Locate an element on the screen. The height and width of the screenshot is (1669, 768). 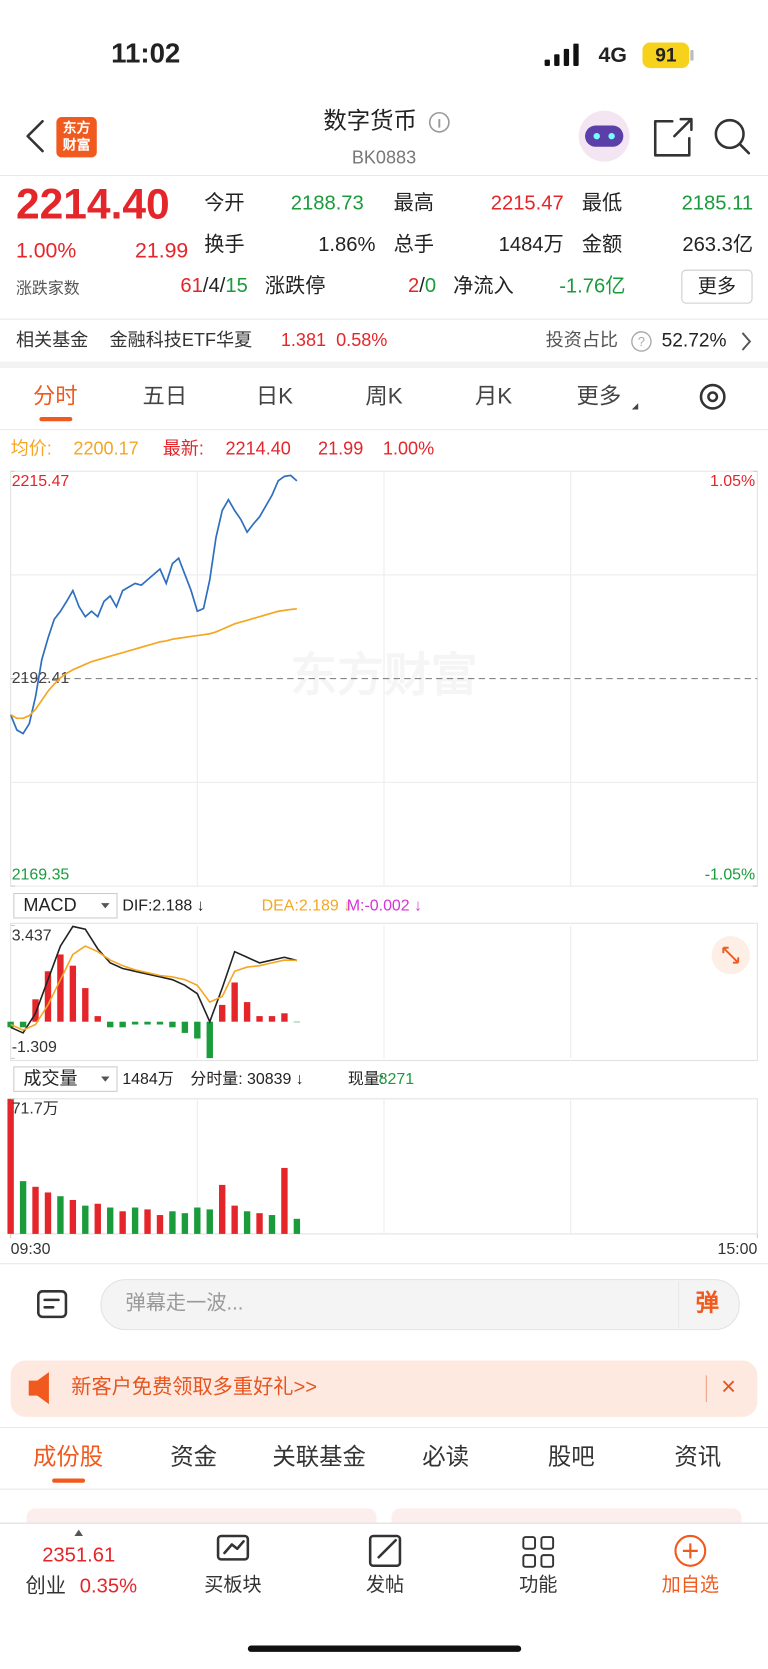
buy-sector-icon is located at coordinates (233, 1547).